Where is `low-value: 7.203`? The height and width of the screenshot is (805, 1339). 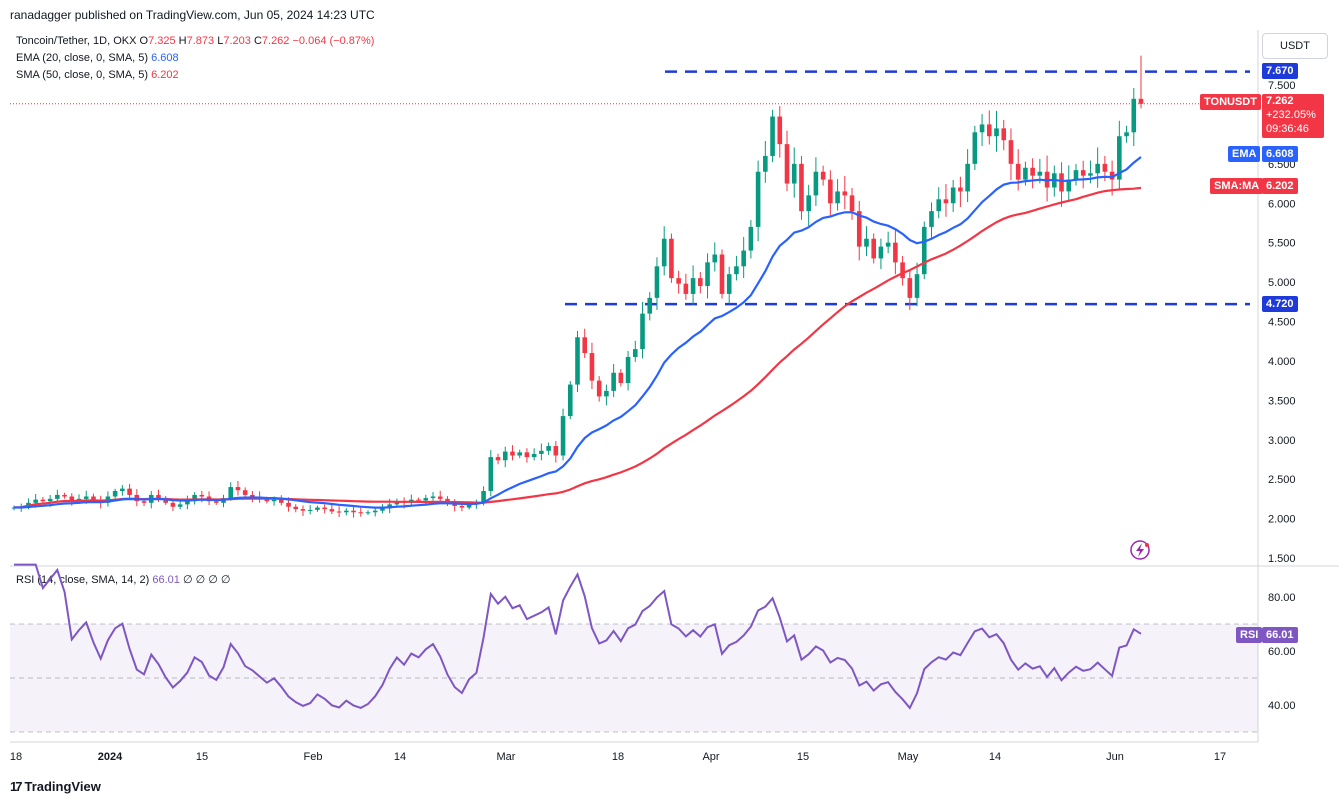 low-value: 7.203 is located at coordinates (237, 41).